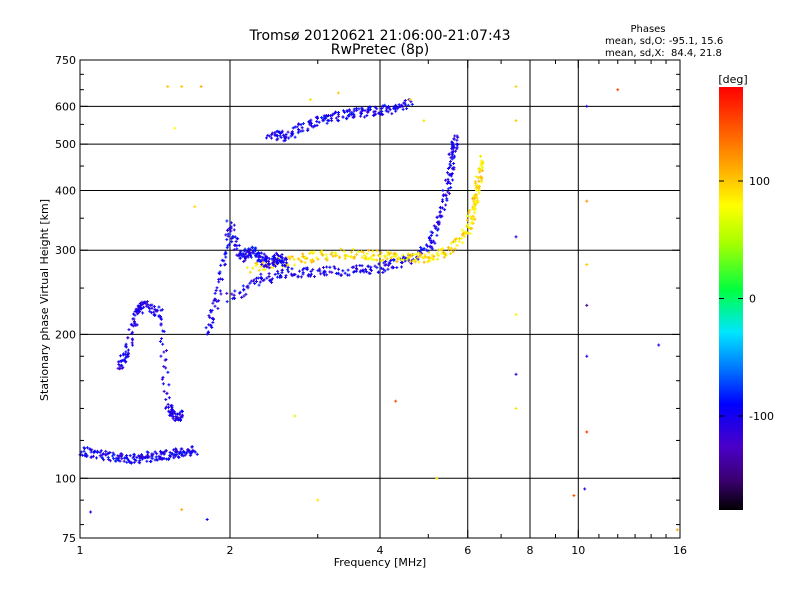 This screenshot has height=600, width=800. Describe the element at coordinates (65, 478) in the screenshot. I see `y-tick-label: 100` at that location.